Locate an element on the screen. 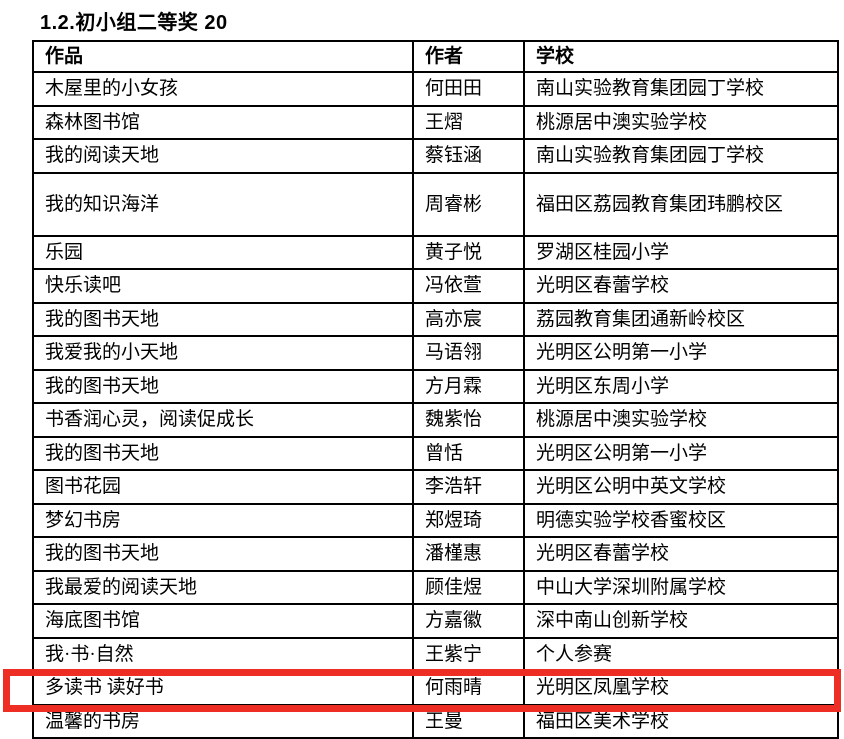  table-row: 图书花园 李浩轩 光明区公明中英文学校 is located at coordinates (435, 487).